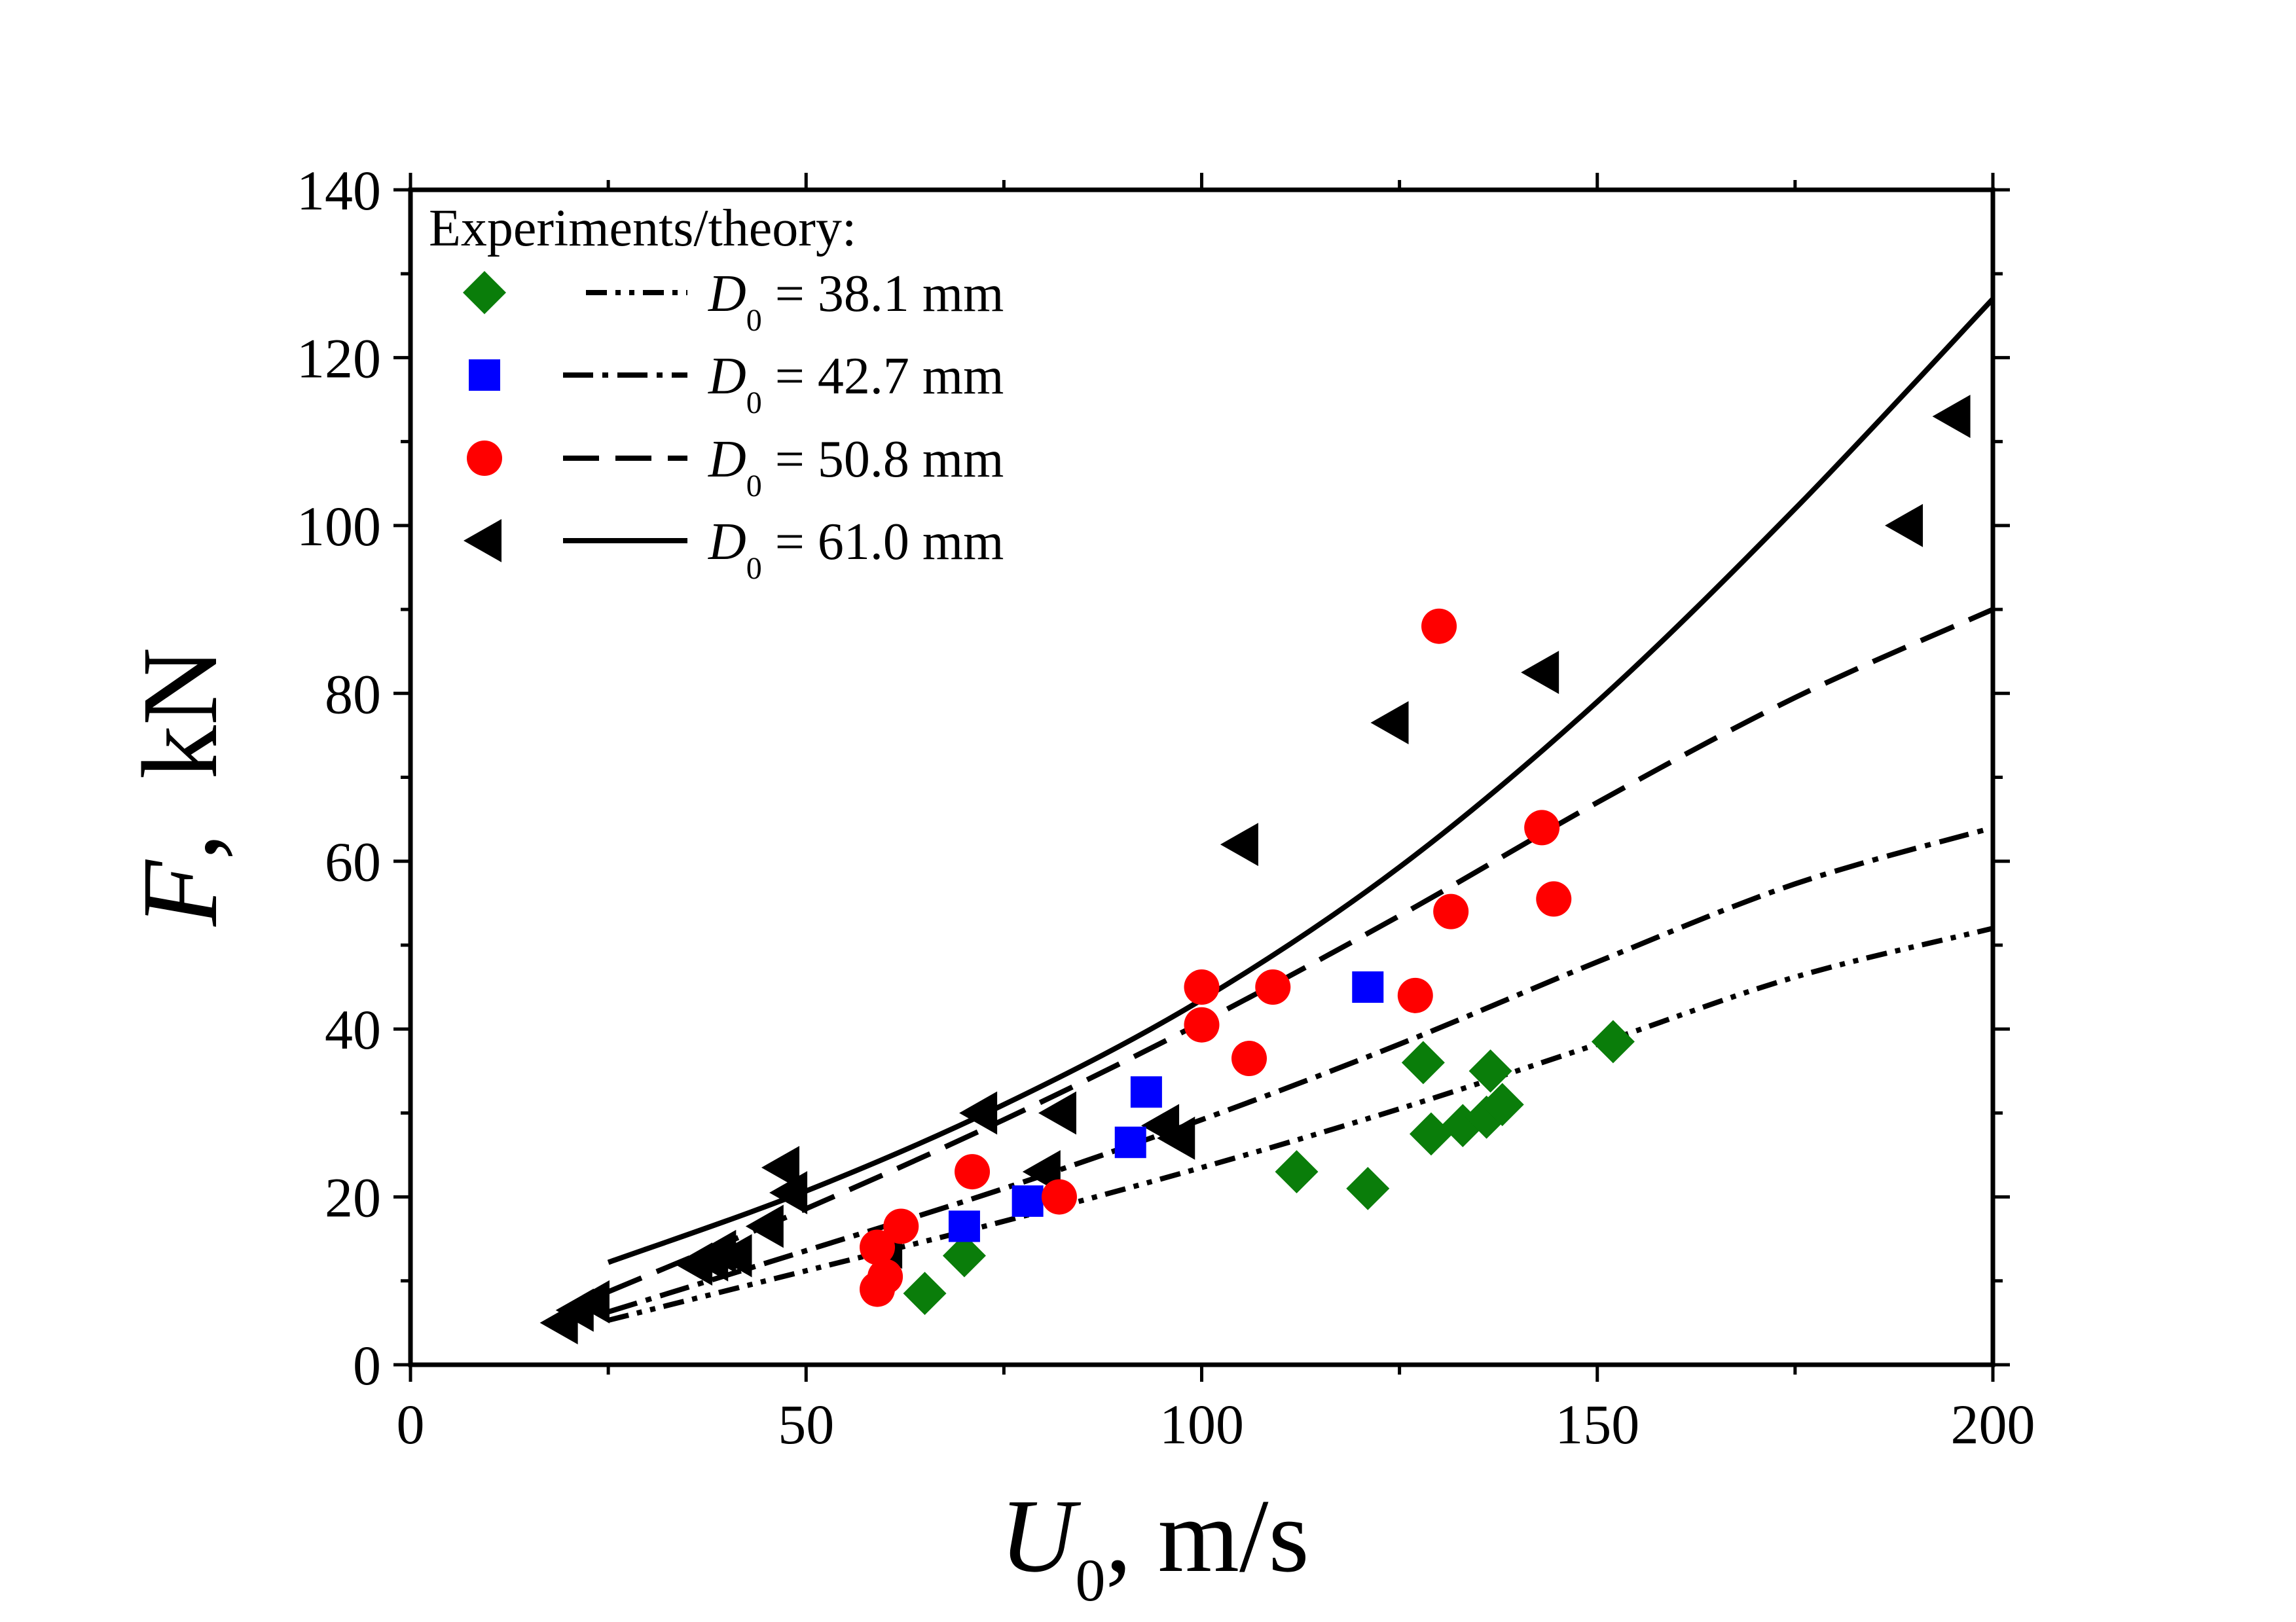 The image size is (2296, 1622). What do you see at coordinates (806, 1424) in the screenshot?
I see `x-tick-label: 50` at bounding box center [806, 1424].